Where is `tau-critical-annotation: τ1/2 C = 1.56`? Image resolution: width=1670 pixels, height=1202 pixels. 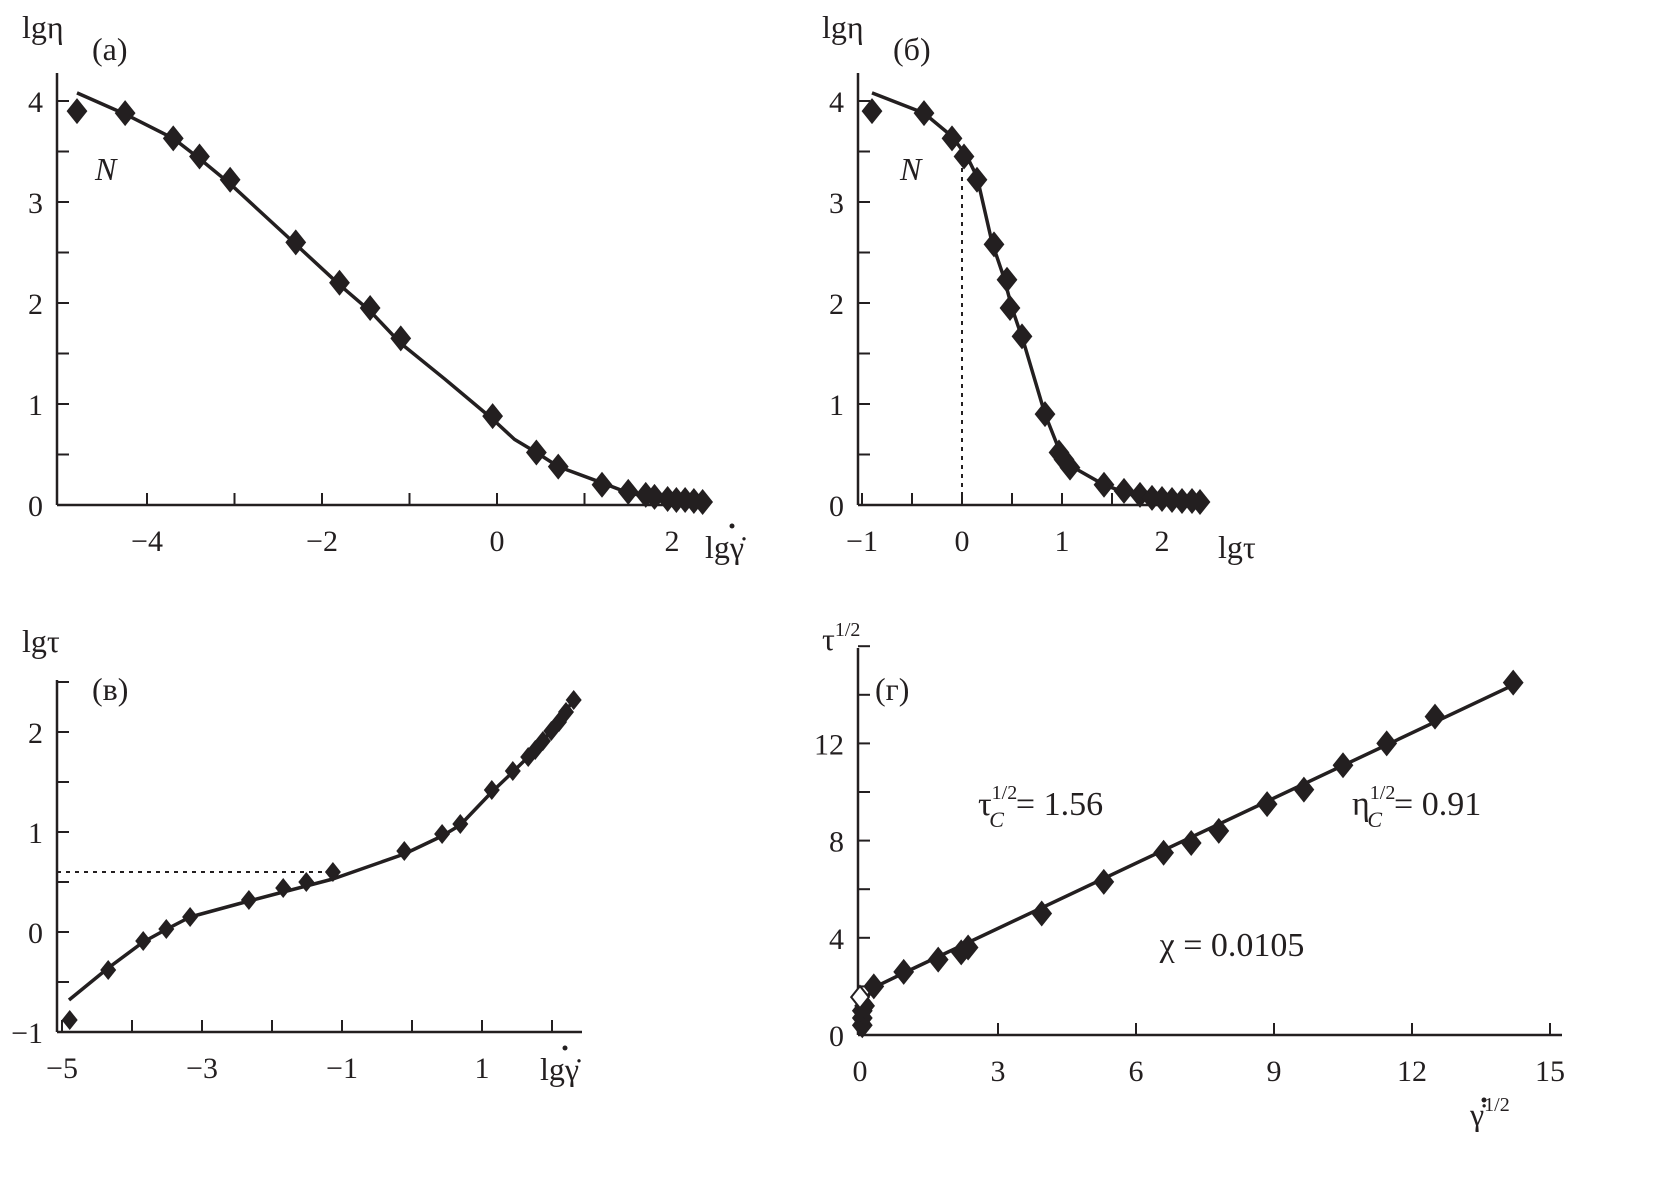 tau-critical-annotation: τ1/2 C = 1.56 is located at coordinates (1040, 807).